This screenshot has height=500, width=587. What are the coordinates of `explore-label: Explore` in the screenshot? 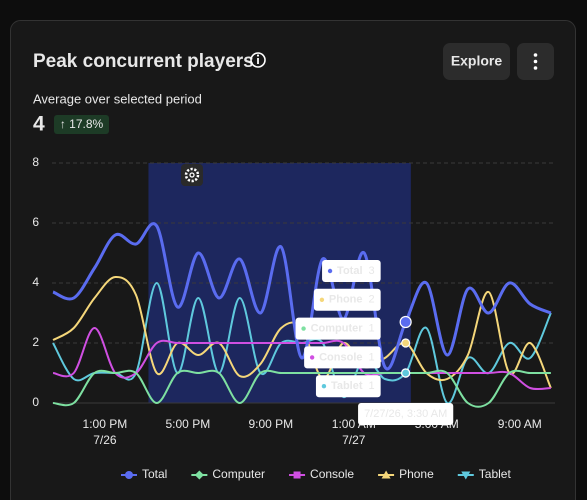 It's located at (477, 61).